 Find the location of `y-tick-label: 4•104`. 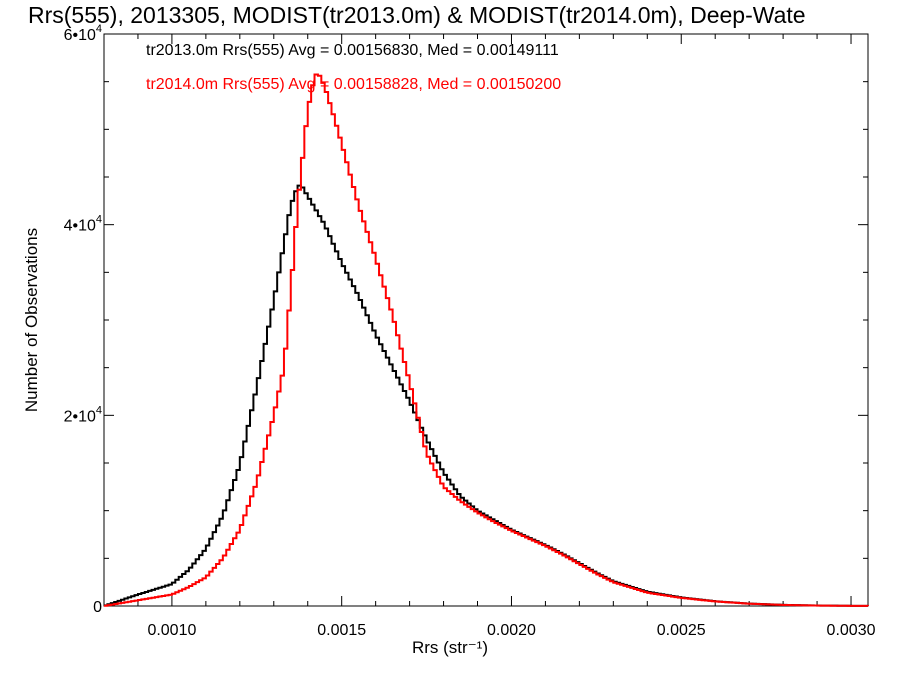

y-tick-label: 4•104 is located at coordinates (83, 224).